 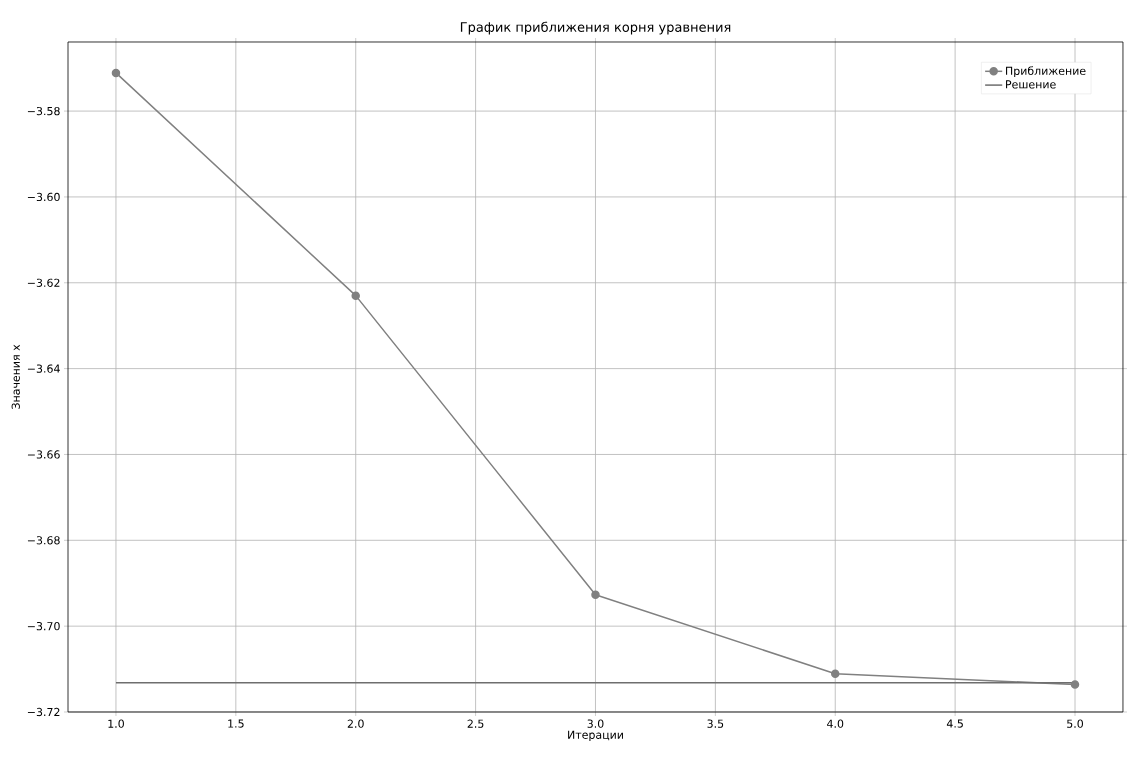 I want to click on x-axis-title: Итерации, so click(x=595, y=736).